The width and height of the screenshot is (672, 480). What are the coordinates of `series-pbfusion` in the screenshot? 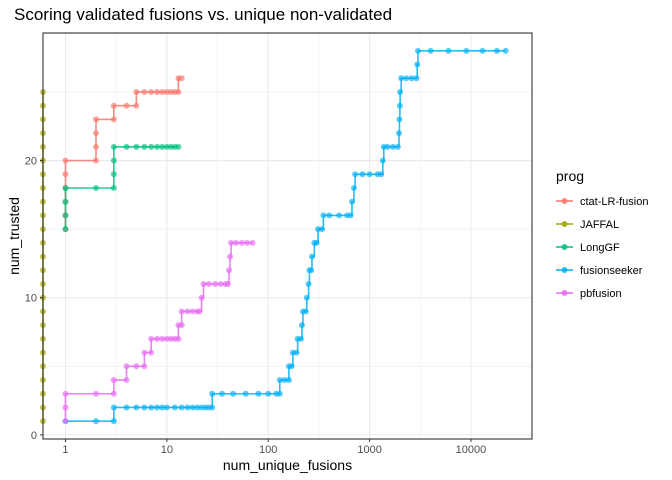 It's located at (159, 332).